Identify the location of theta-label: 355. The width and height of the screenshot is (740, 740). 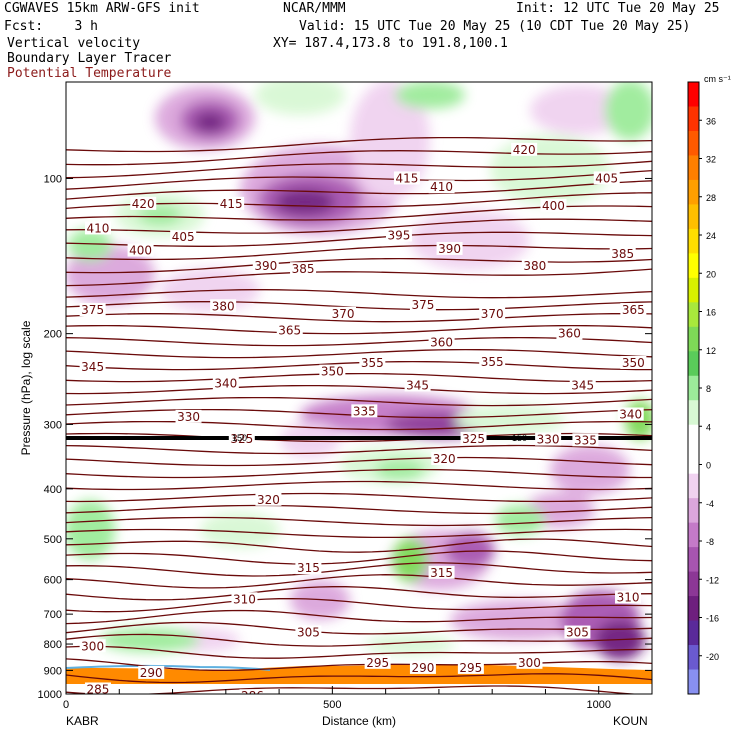
(492, 362).